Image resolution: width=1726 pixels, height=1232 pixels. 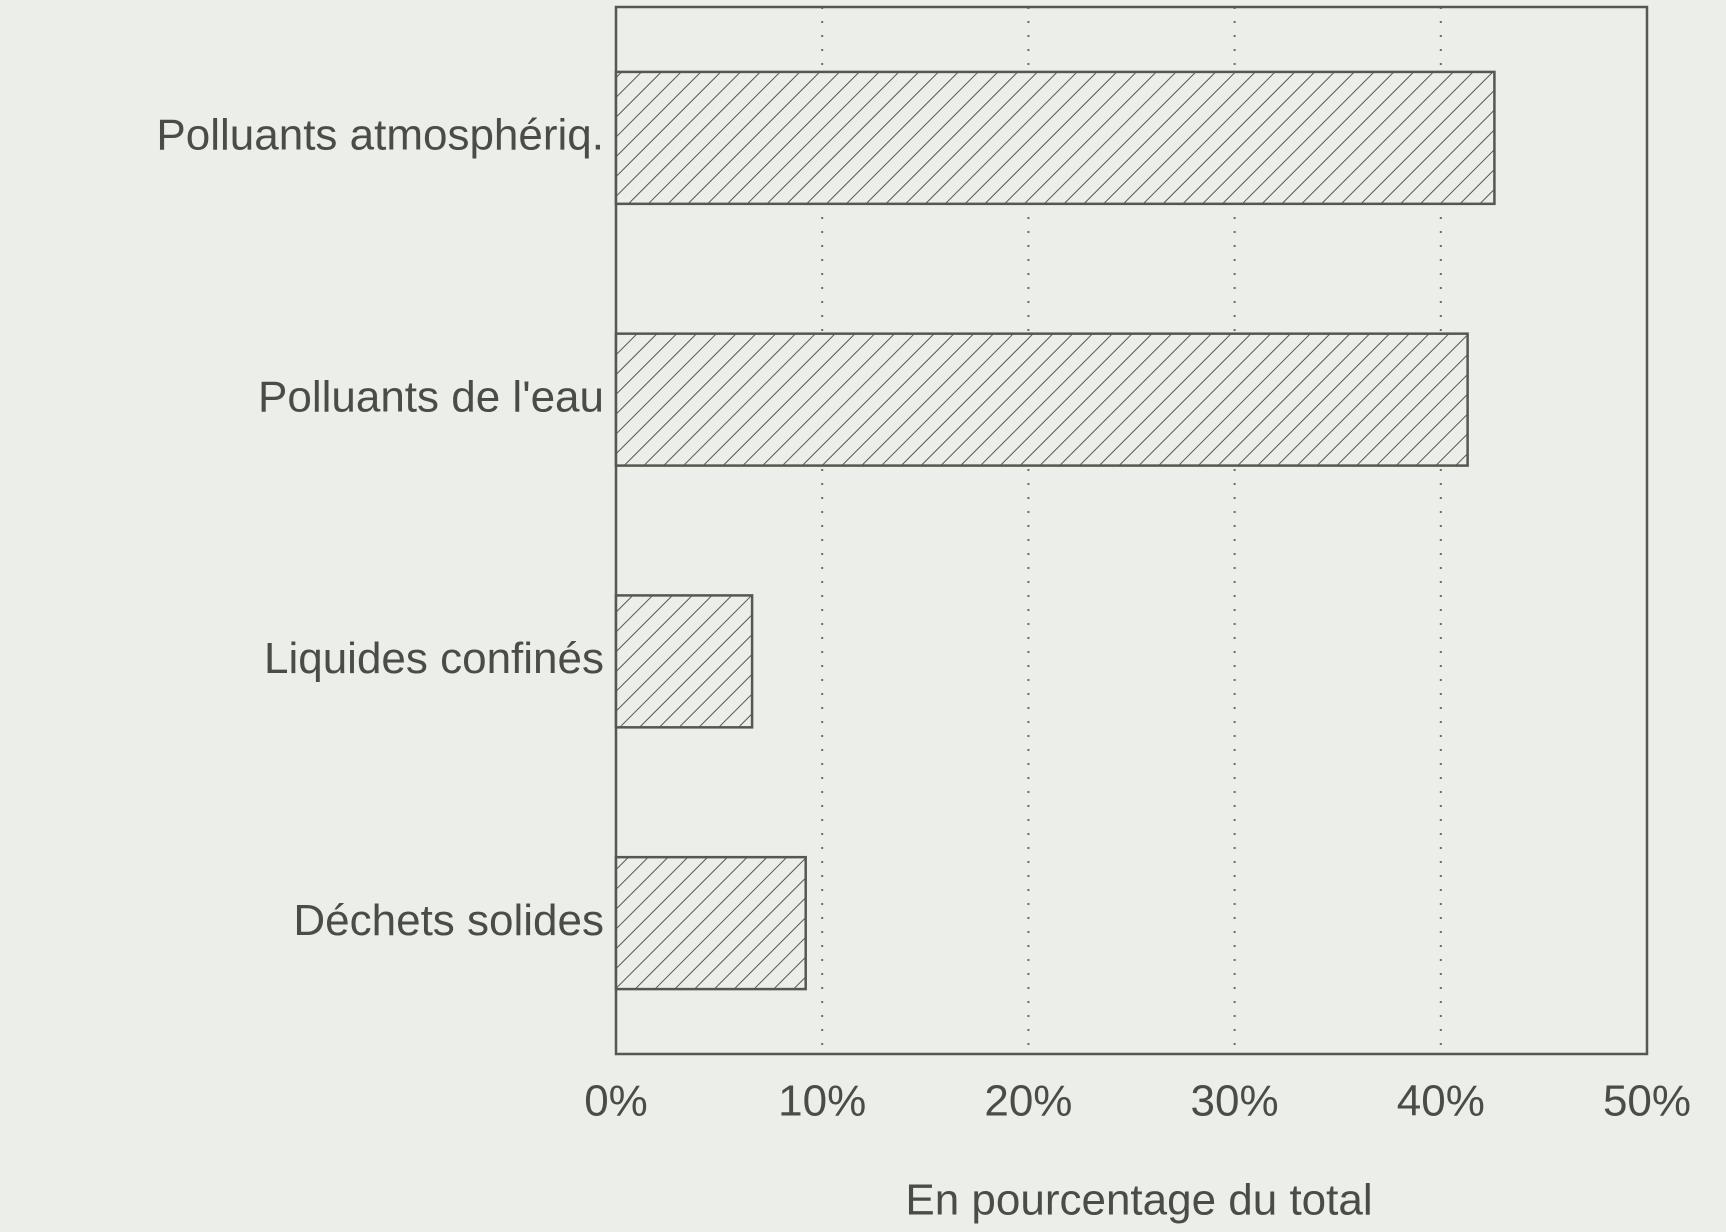 I want to click on x-axis-label: En pourcentage du total, so click(x=1138, y=1200).